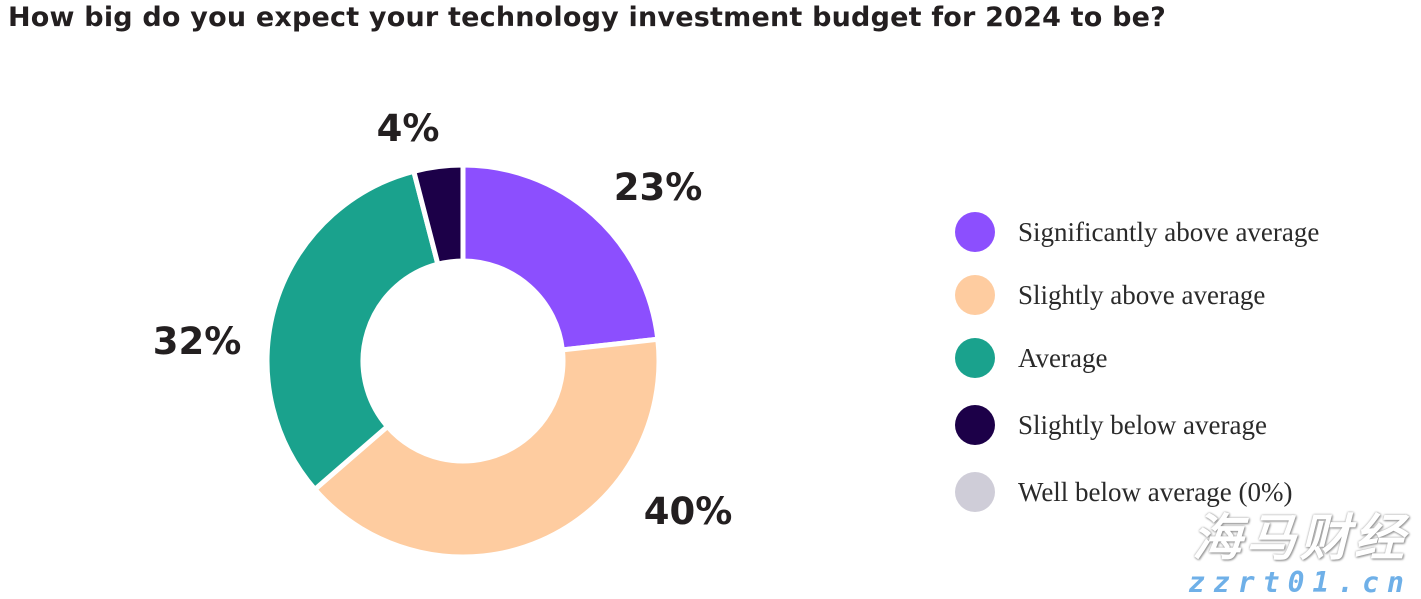  I want to click on legend-label: Well below average (0%), so click(1155, 491).